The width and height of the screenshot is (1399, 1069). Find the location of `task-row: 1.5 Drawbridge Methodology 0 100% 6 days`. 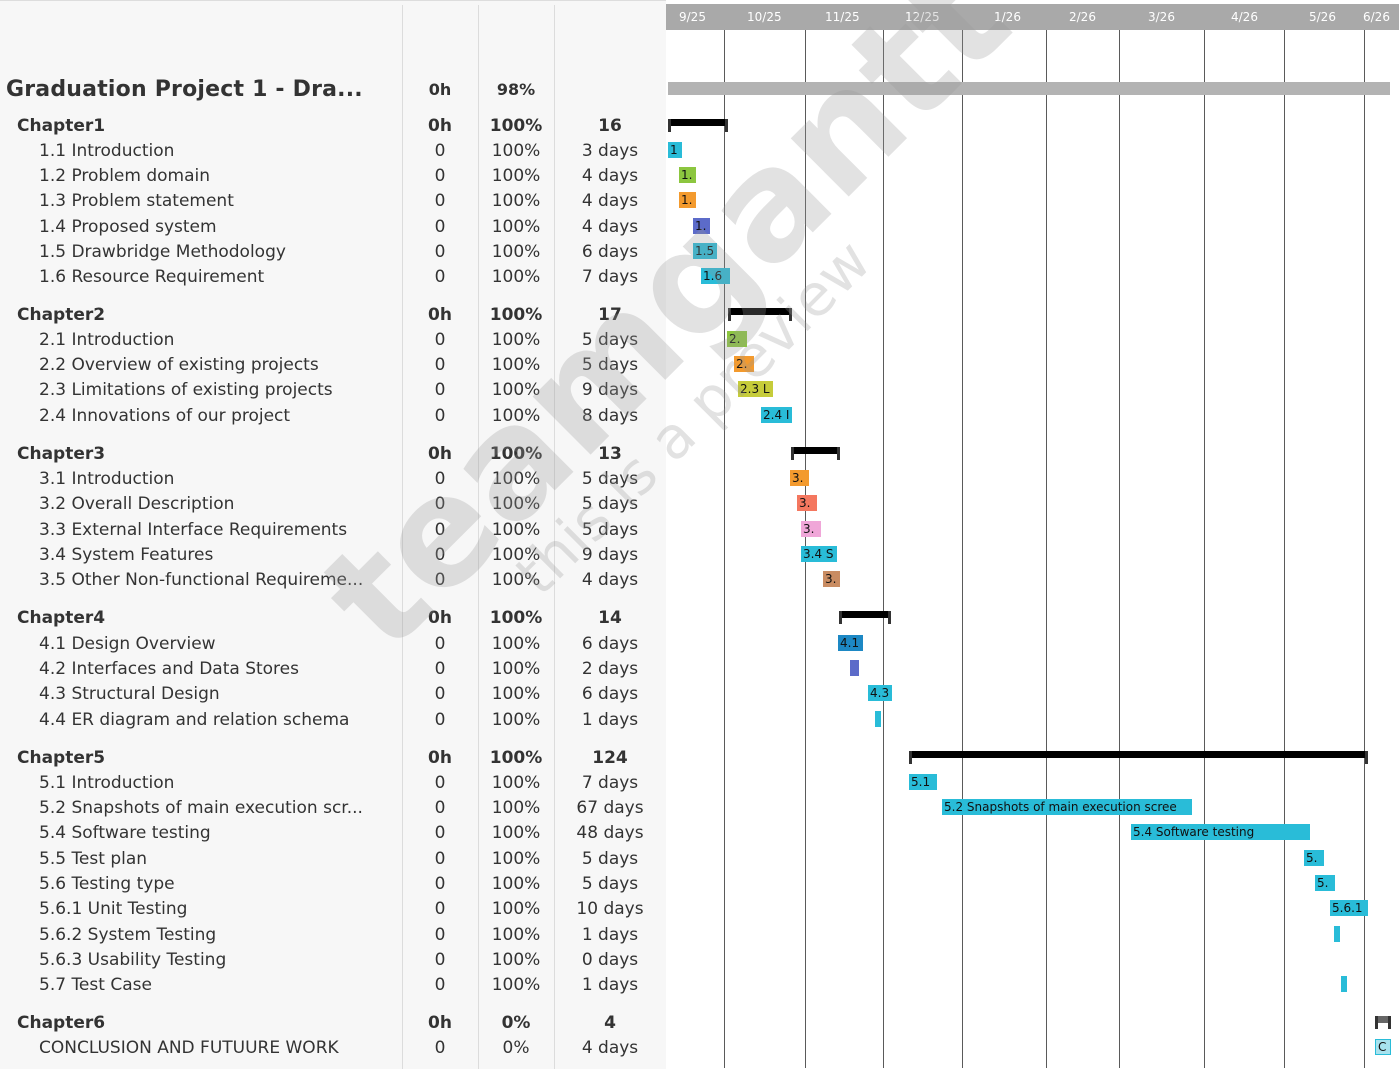

task-row: 1.5 Drawbridge Methodology 0 100% 6 days is located at coordinates (333, 252).